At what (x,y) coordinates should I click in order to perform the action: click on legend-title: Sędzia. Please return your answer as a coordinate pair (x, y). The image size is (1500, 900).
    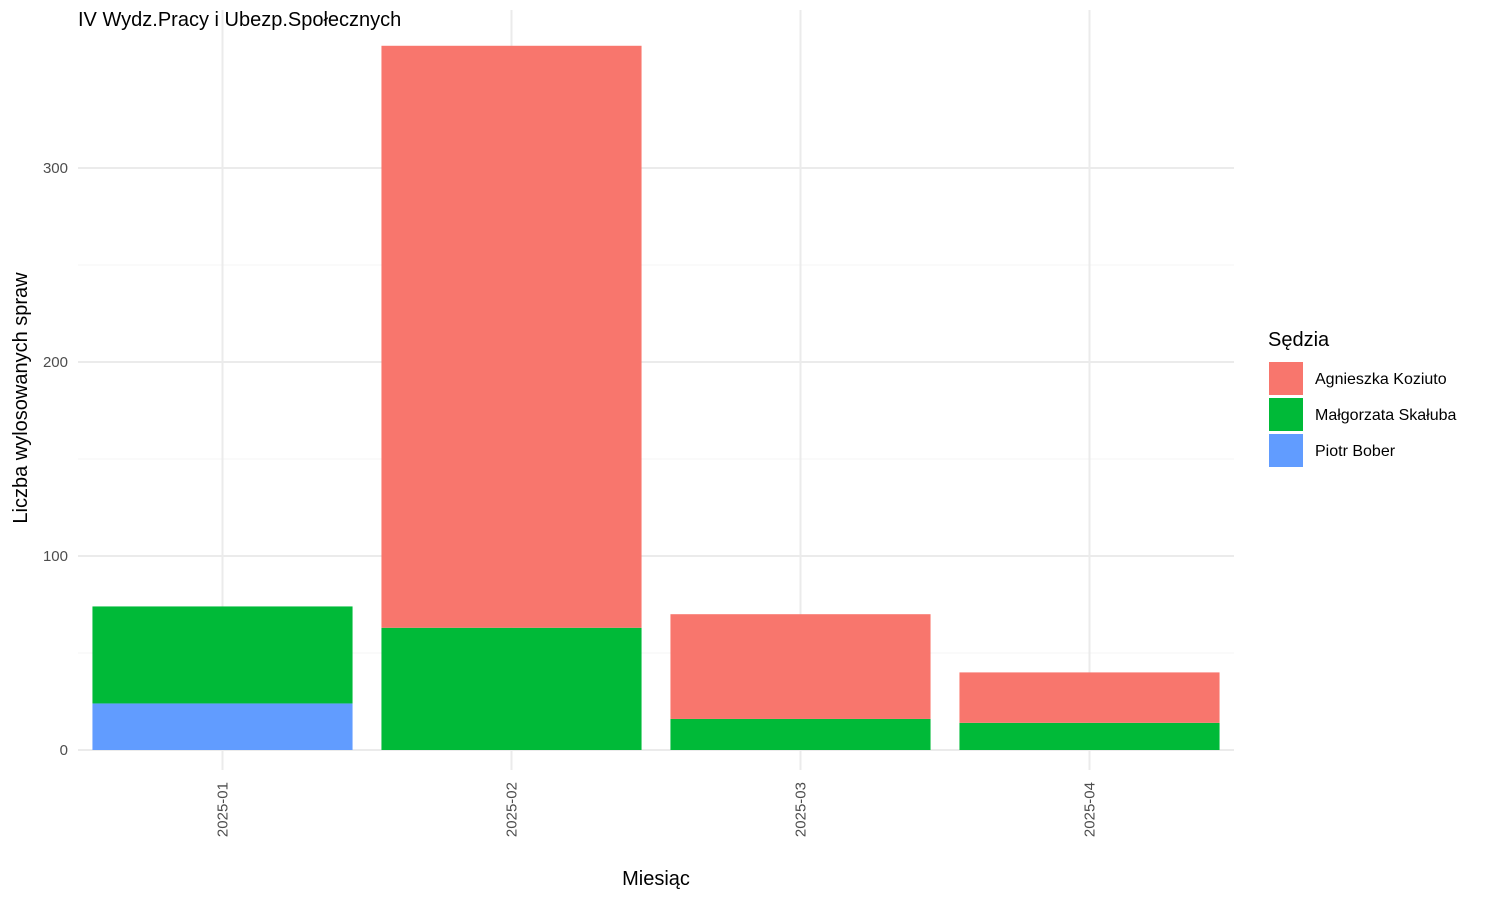
    Looking at the image, I should click on (1299, 340).